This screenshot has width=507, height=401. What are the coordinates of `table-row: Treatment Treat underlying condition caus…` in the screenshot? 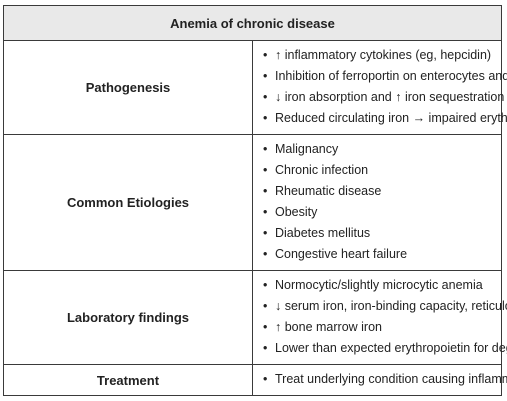 It's located at (255, 380).